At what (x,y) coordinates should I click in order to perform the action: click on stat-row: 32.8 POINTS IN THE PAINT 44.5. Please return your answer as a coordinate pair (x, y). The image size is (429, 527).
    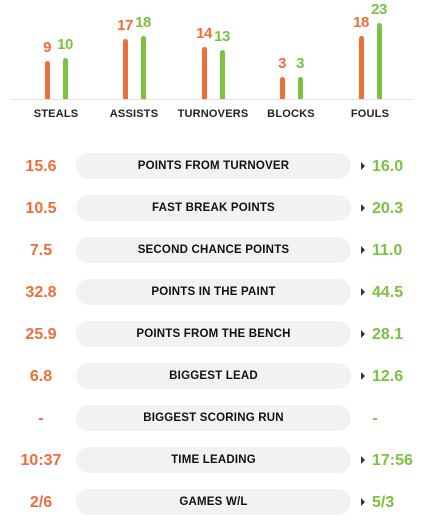
    Looking at the image, I should click on (214, 293).